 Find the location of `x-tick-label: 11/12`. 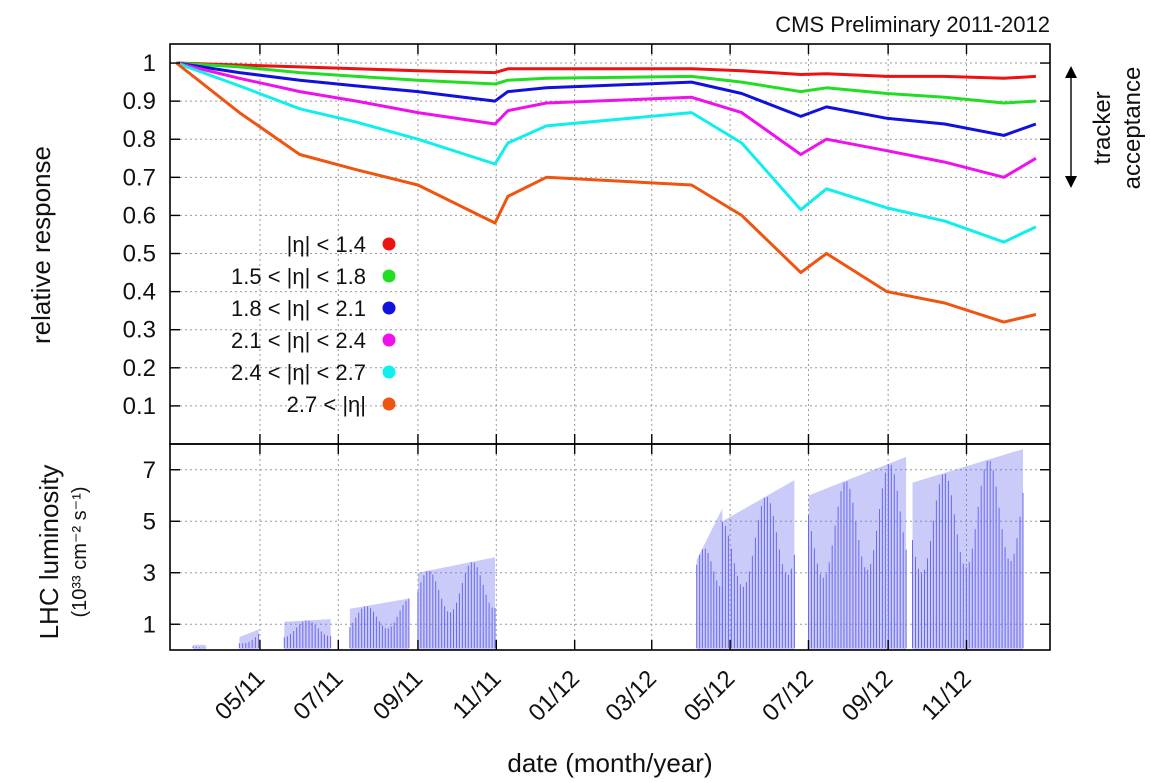

x-tick-label: 11/12 is located at coordinates (946, 695).